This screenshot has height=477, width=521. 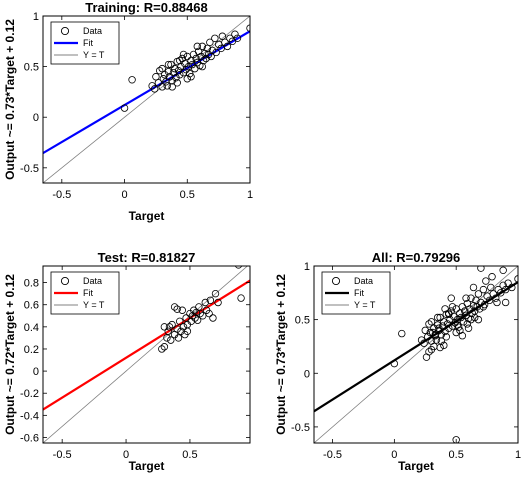 I want to click on legend: Data Fit Y = T, so click(x=356, y=293).